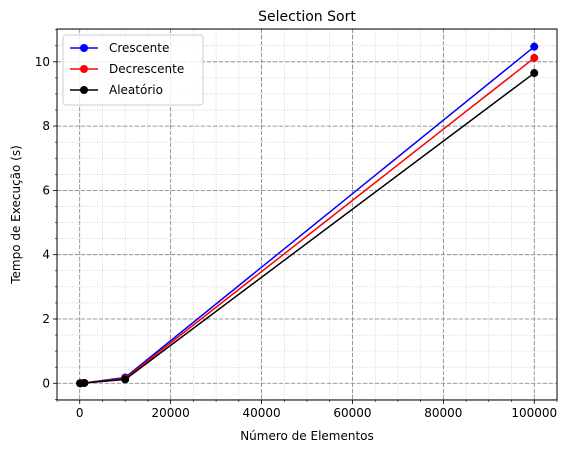  I want to click on x-tick-label: 40000, so click(261, 413).